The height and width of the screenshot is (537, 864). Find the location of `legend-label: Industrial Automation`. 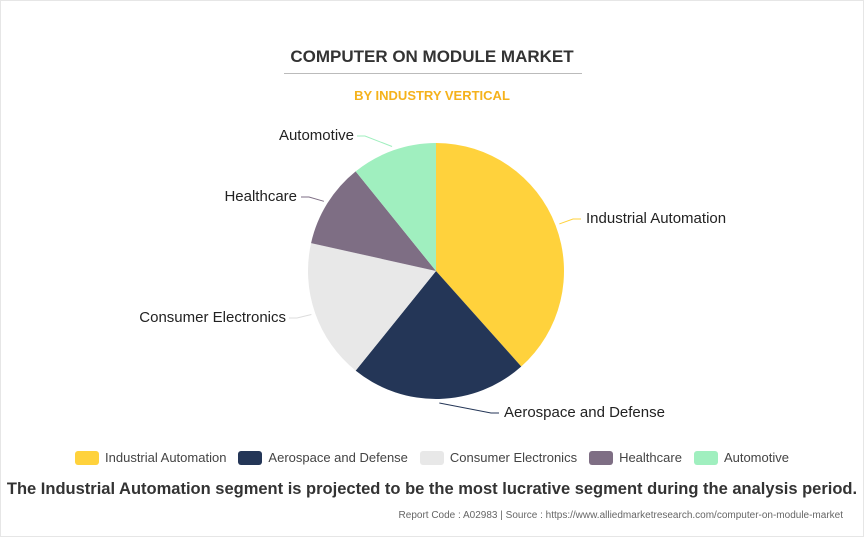

legend-label: Industrial Automation is located at coordinates (166, 457).